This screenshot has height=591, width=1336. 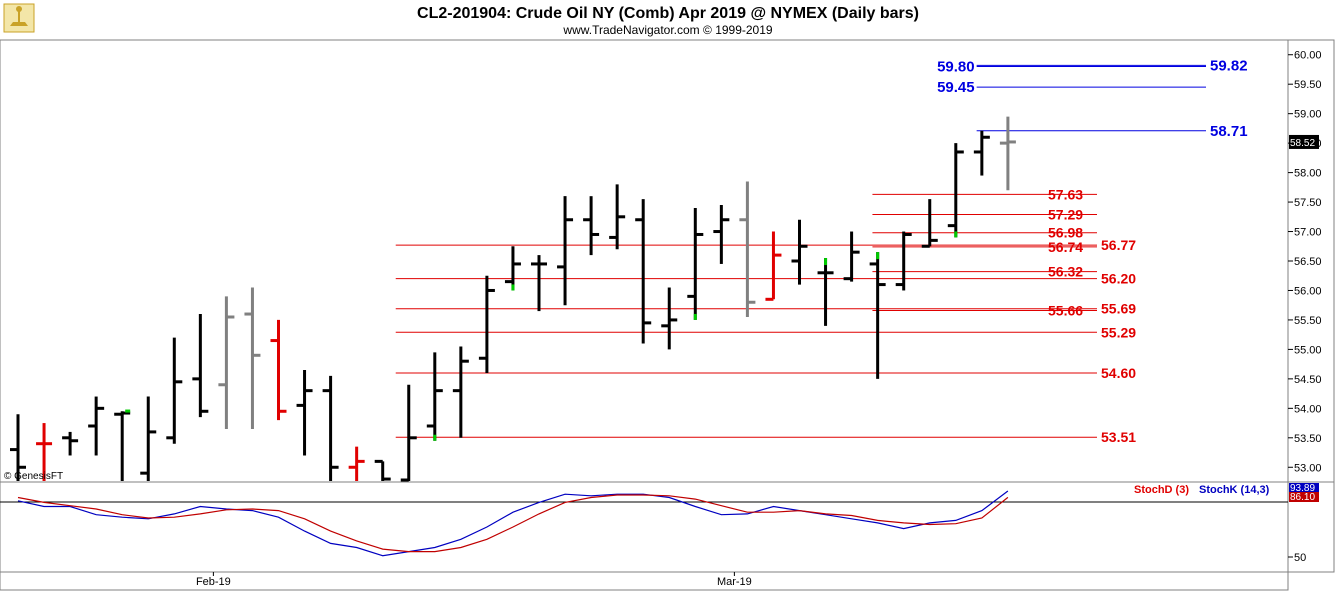 I want to click on price-level-label: 59.82, so click(x=1229, y=65).